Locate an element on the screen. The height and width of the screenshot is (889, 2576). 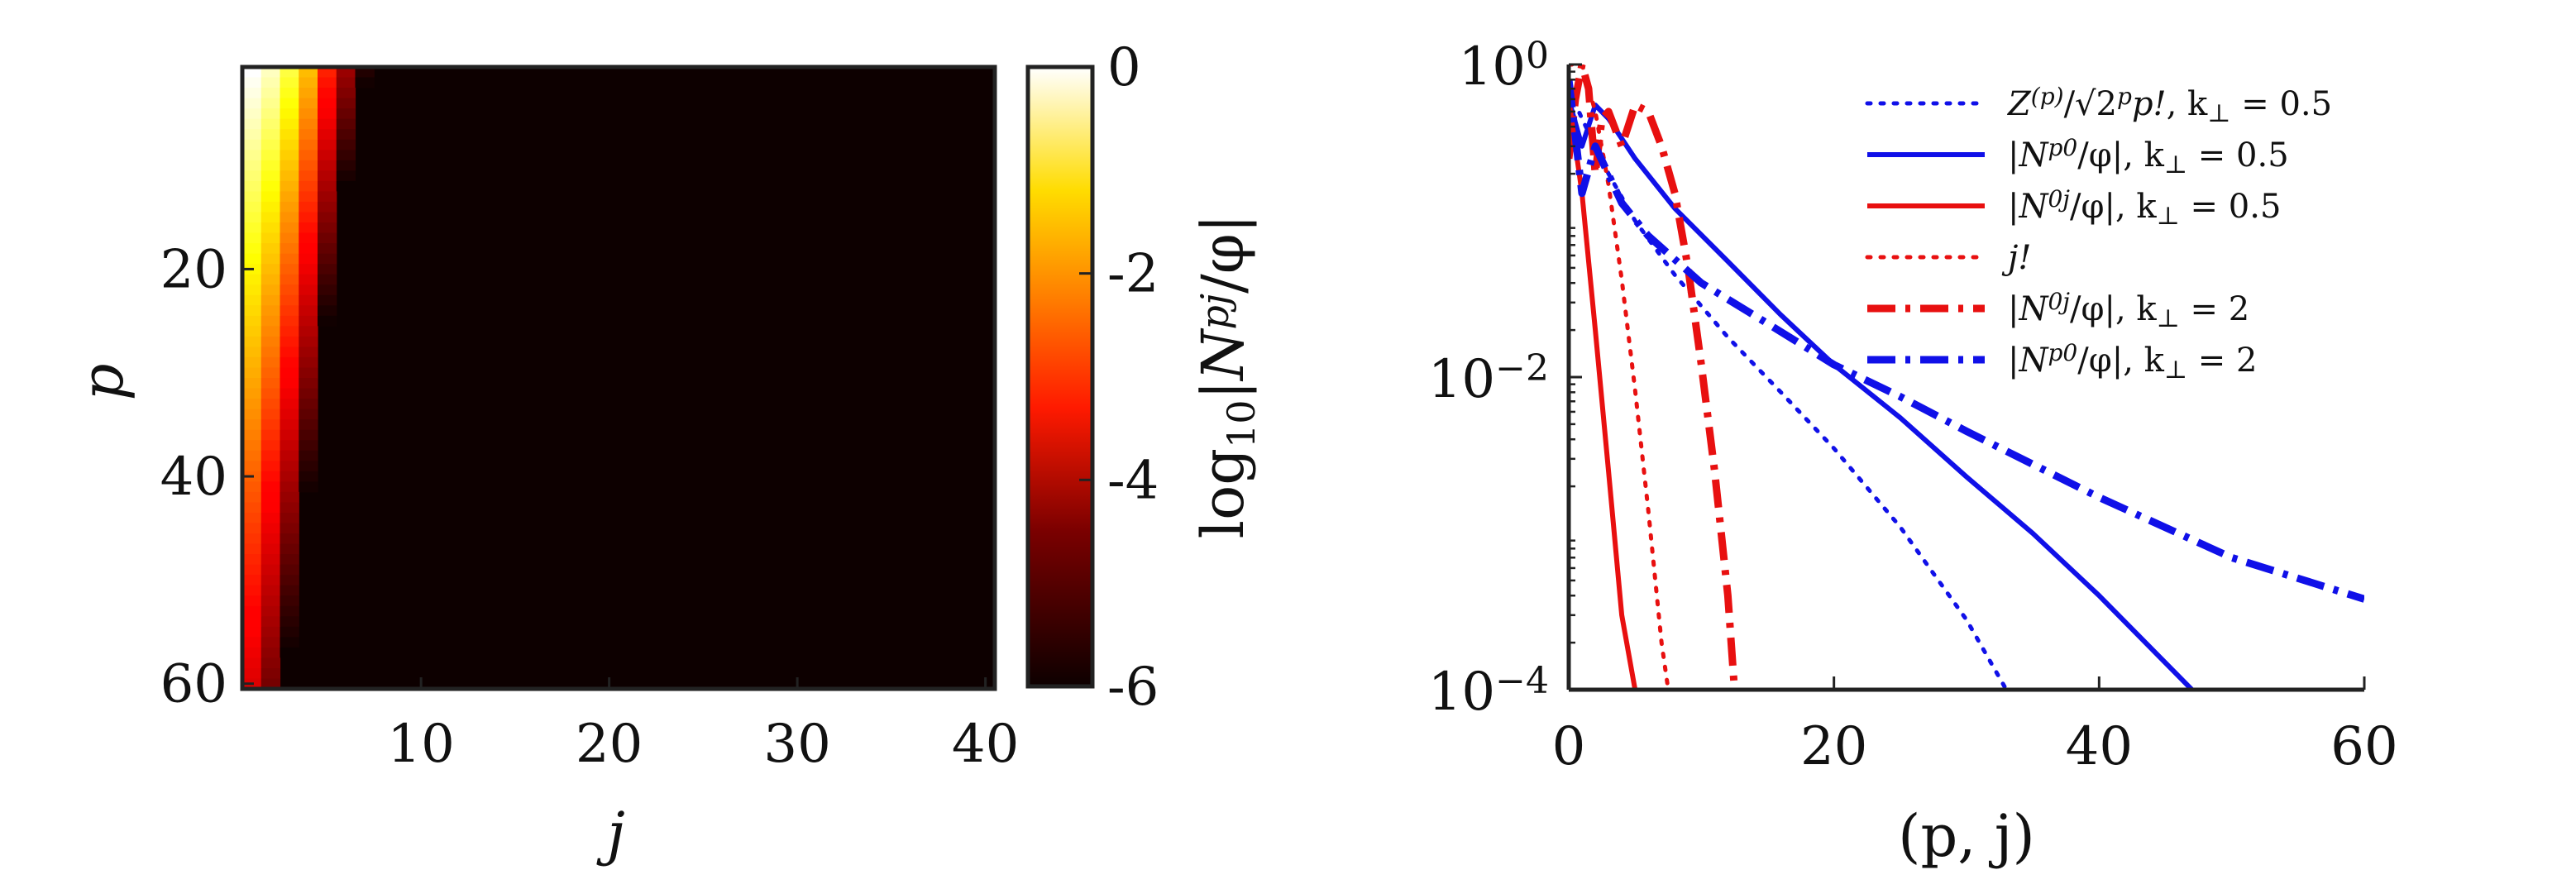
heatmap-y-tick-label: 40 is located at coordinates (194, 477).